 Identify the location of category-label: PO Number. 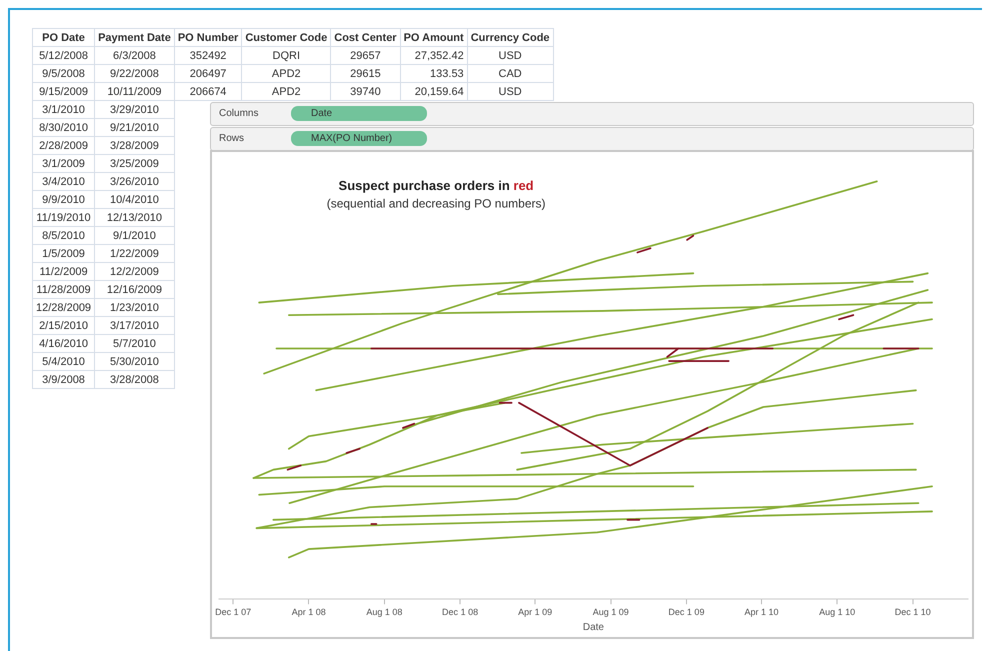
(208, 37).